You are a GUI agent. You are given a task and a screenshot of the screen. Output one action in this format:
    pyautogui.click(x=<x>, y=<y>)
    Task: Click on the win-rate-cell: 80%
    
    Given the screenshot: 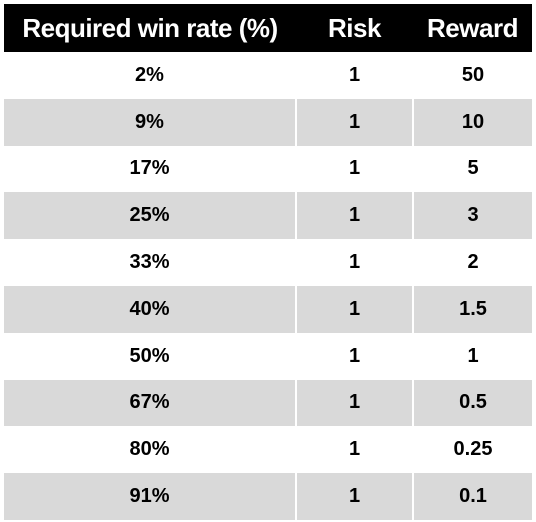 What is the action you would take?
    pyautogui.click(x=149, y=449)
    